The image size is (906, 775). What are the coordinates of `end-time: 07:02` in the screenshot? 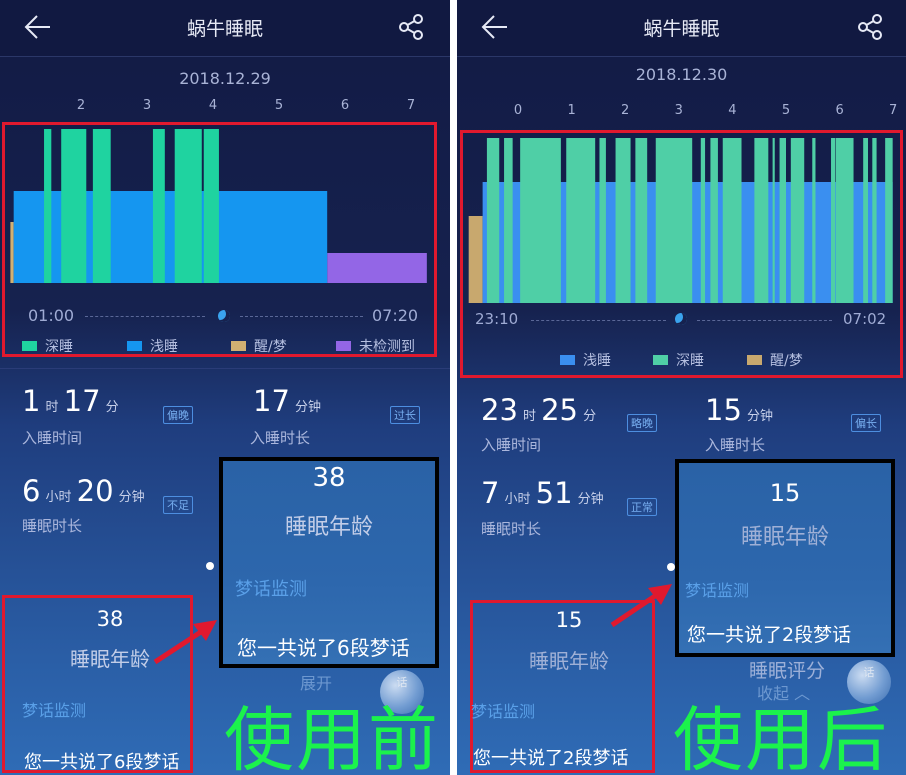 It's located at (865, 319).